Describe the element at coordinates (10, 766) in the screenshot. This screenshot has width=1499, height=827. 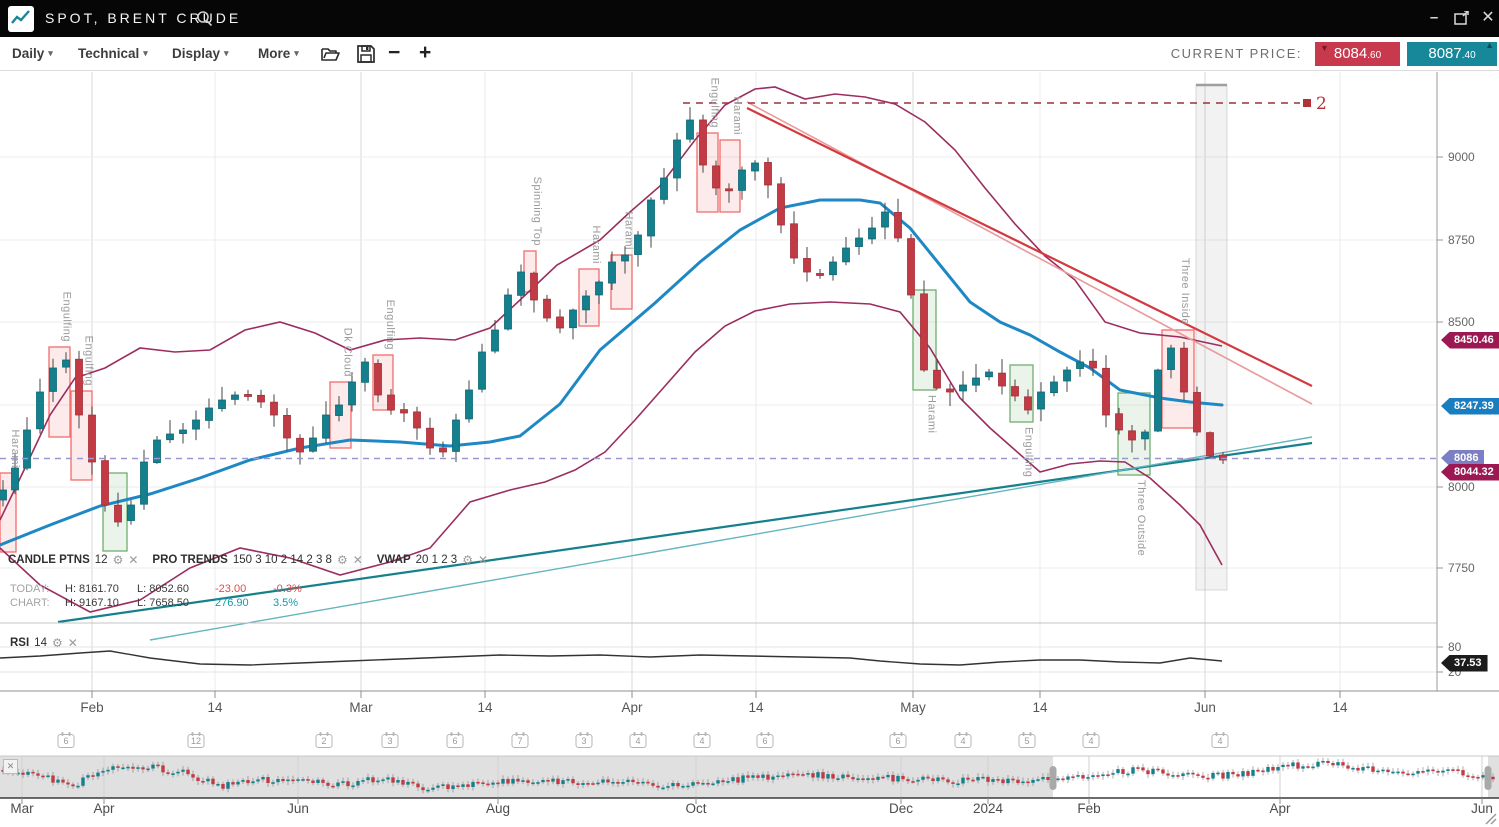
I see `navigator-close-button: ✕` at that location.